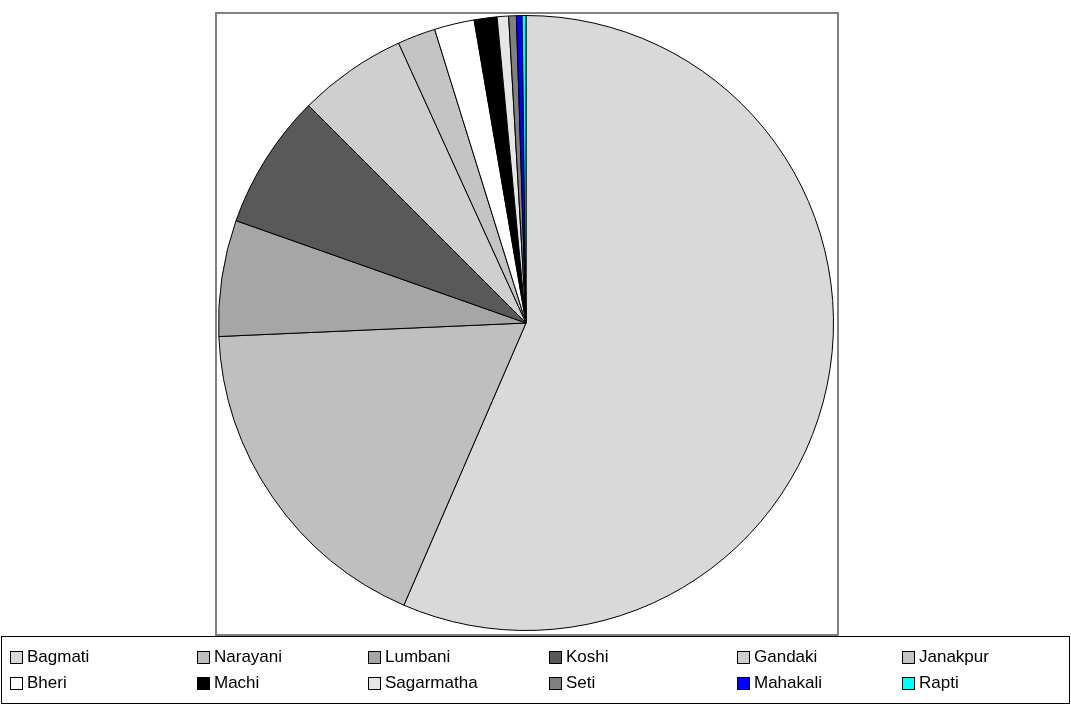 The width and height of the screenshot is (1071, 706). Describe the element at coordinates (237, 683) in the screenshot. I see `legend-label: Machi` at that location.